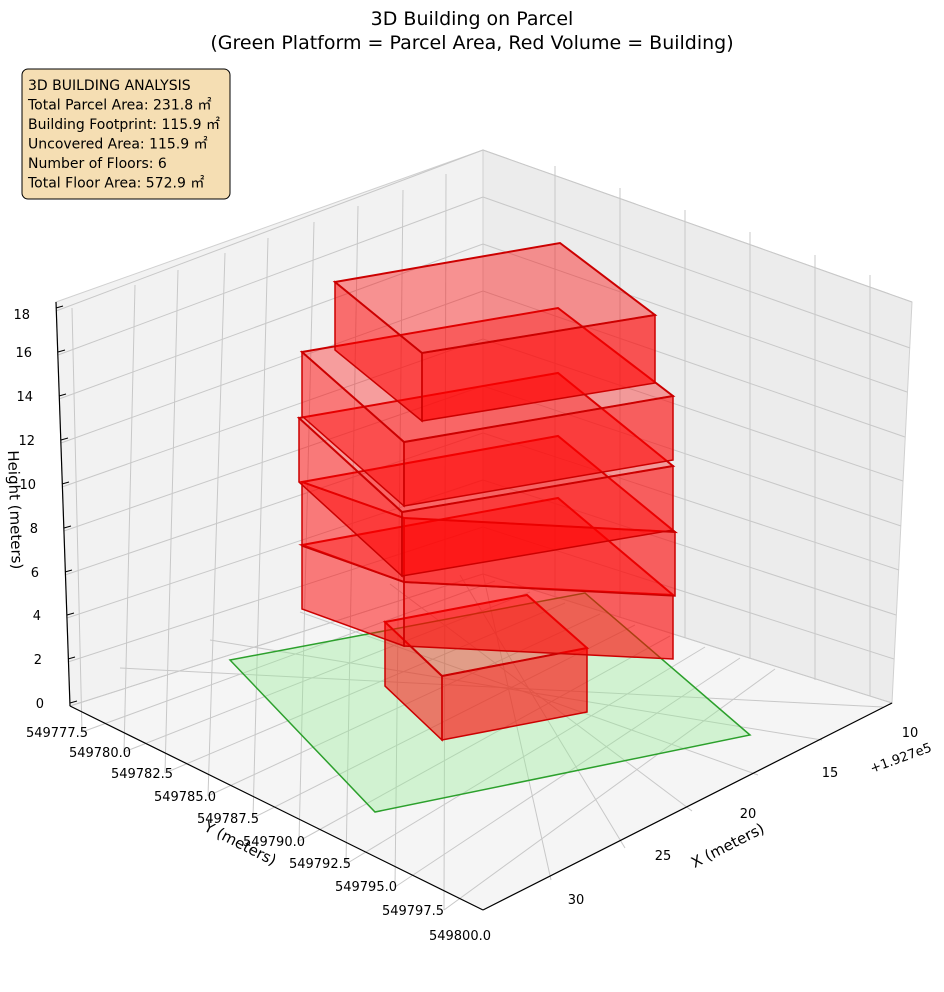  What do you see at coordinates (910, 733) in the screenshot?
I see `x-tick-label: 10` at bounding box center [910, 733].